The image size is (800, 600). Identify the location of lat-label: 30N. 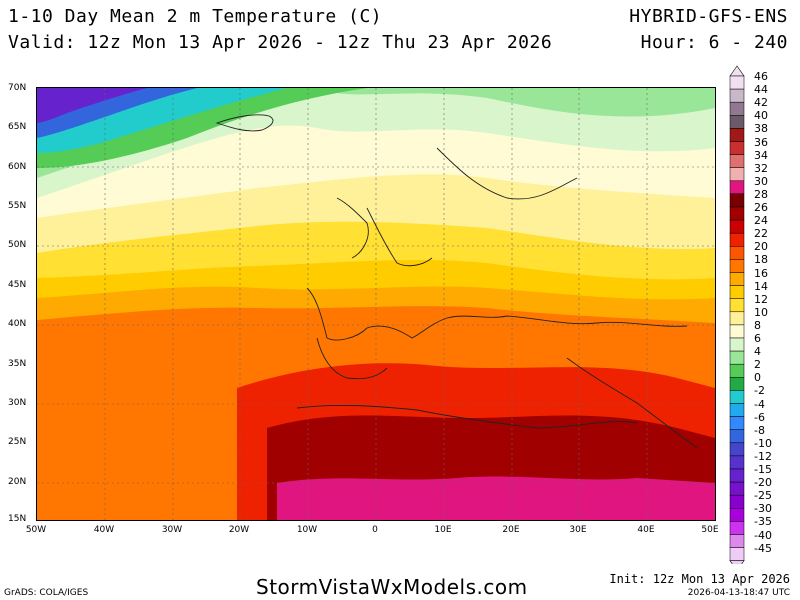
(17, 403).